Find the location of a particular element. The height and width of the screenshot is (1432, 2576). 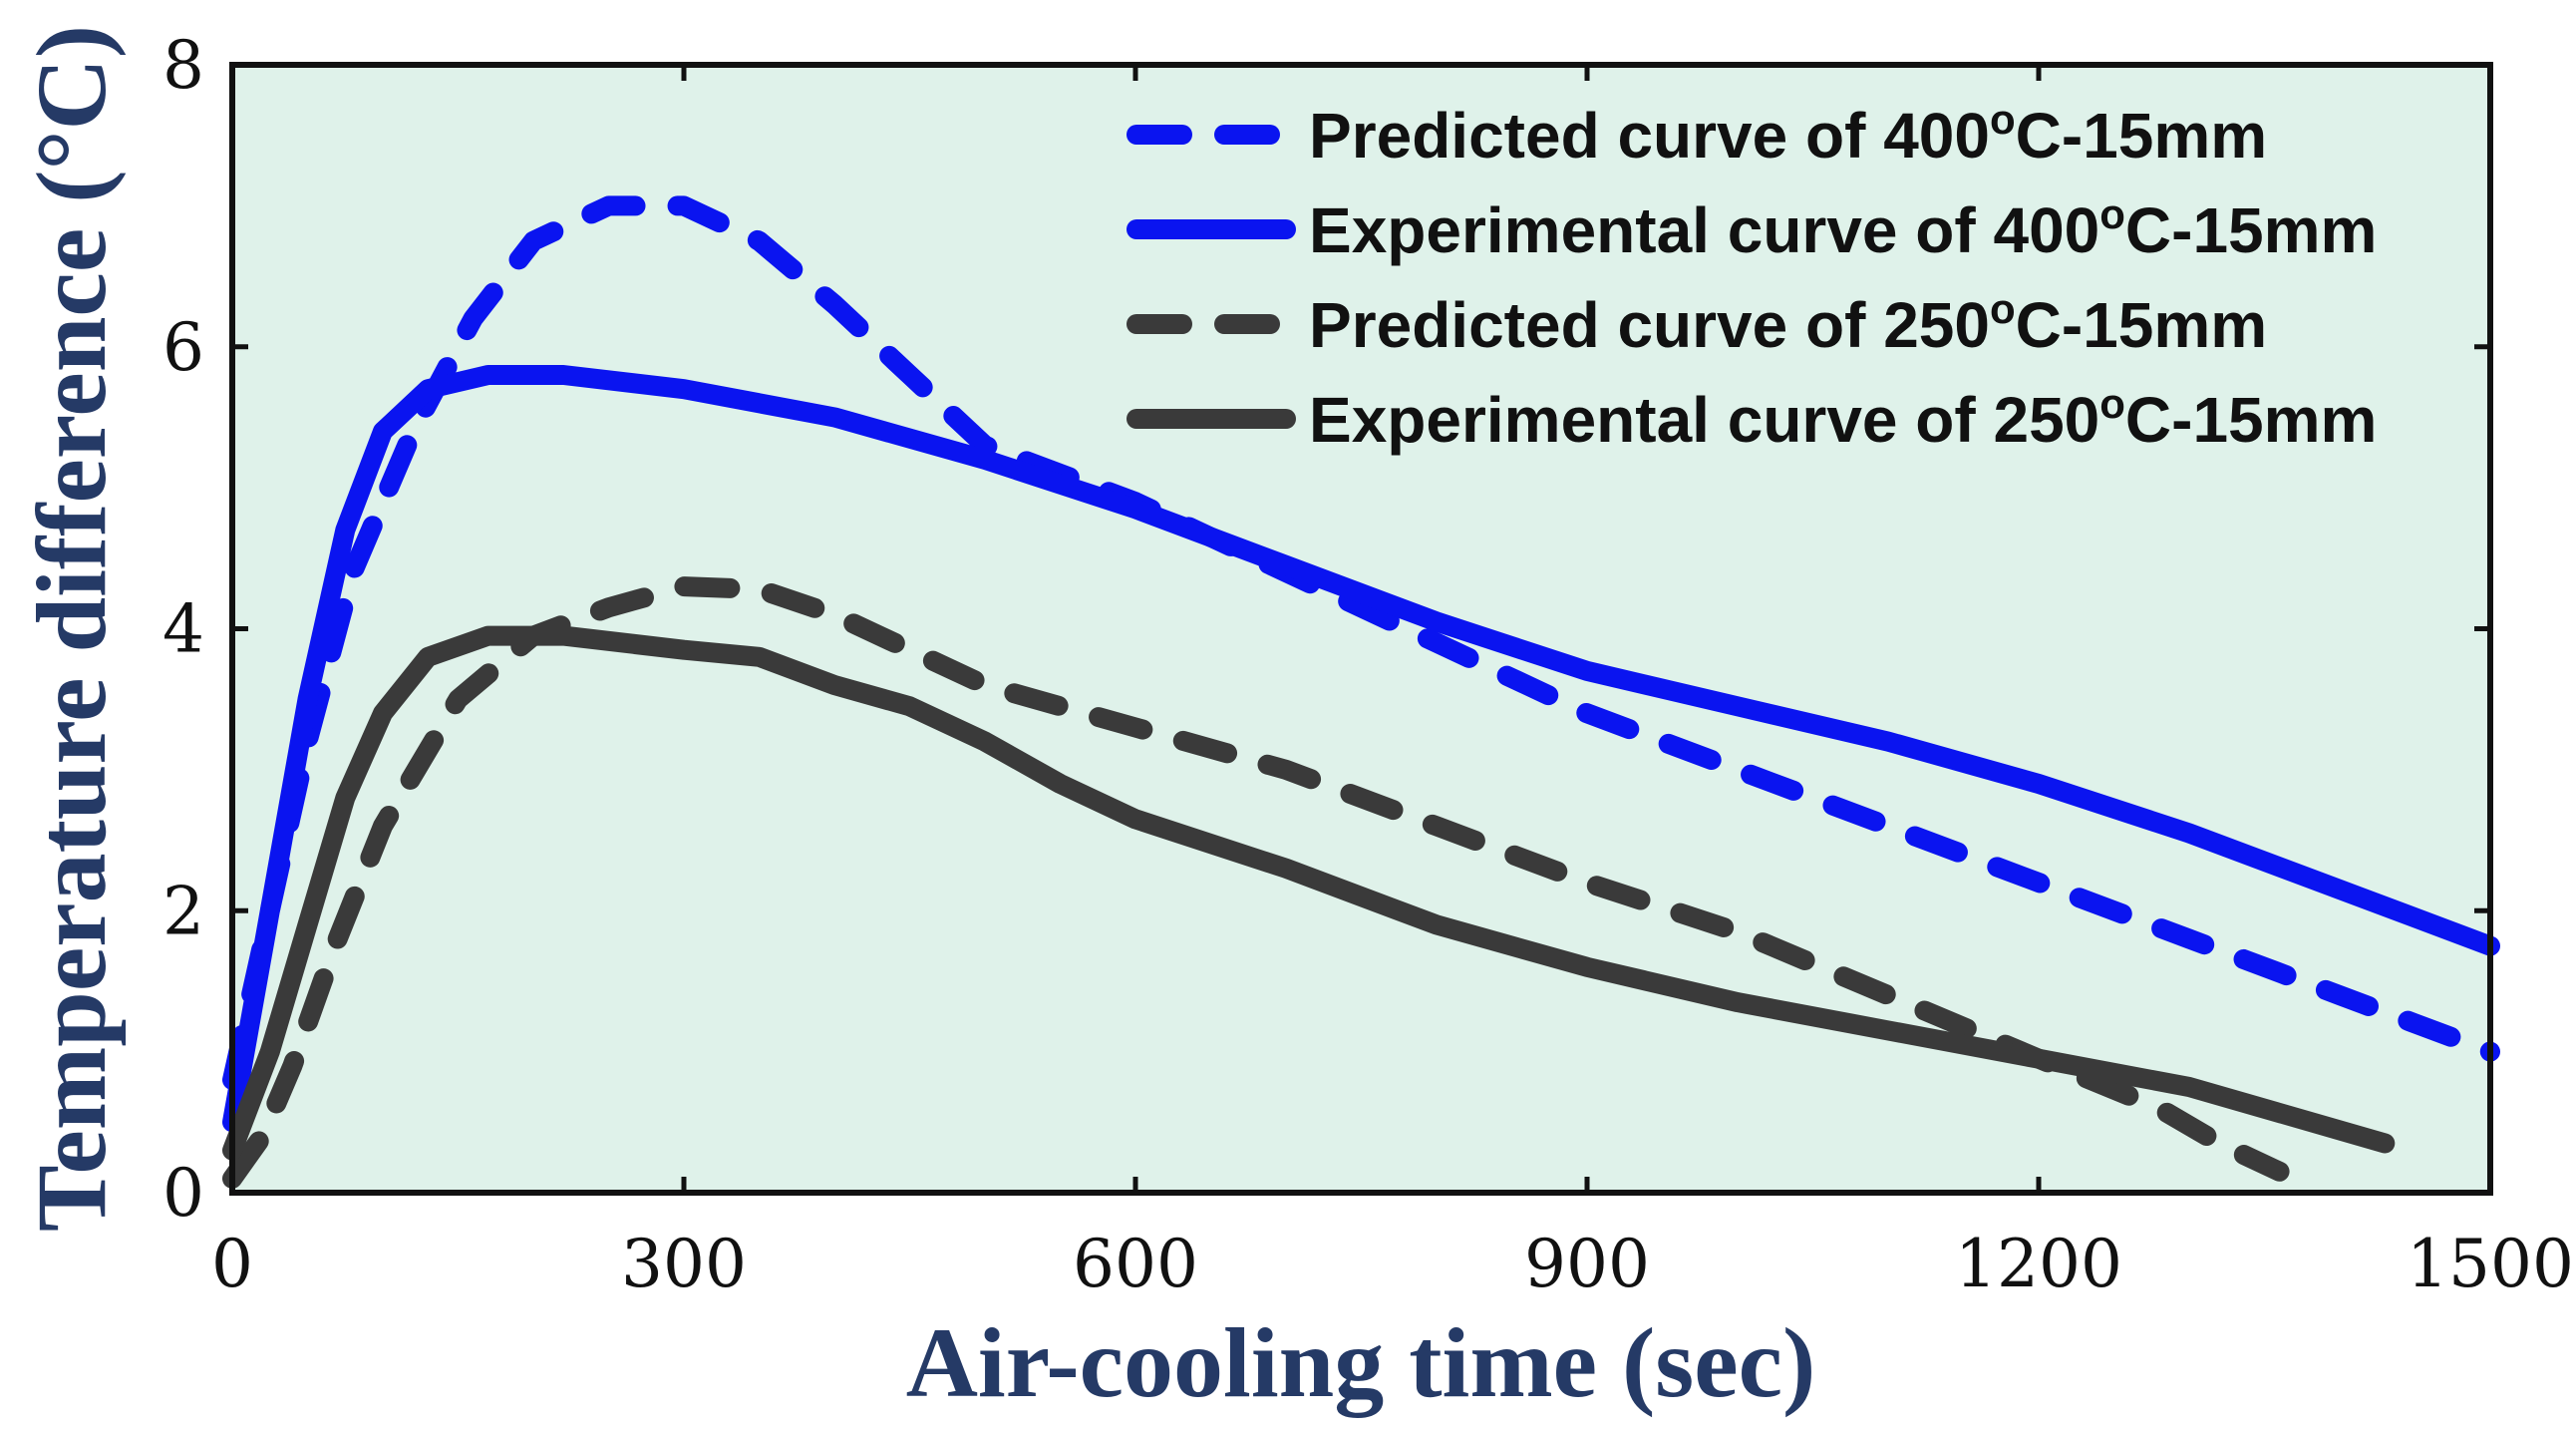

y-tick-labels: 0 2 4 6 8 is located at coordinates (183, 630).